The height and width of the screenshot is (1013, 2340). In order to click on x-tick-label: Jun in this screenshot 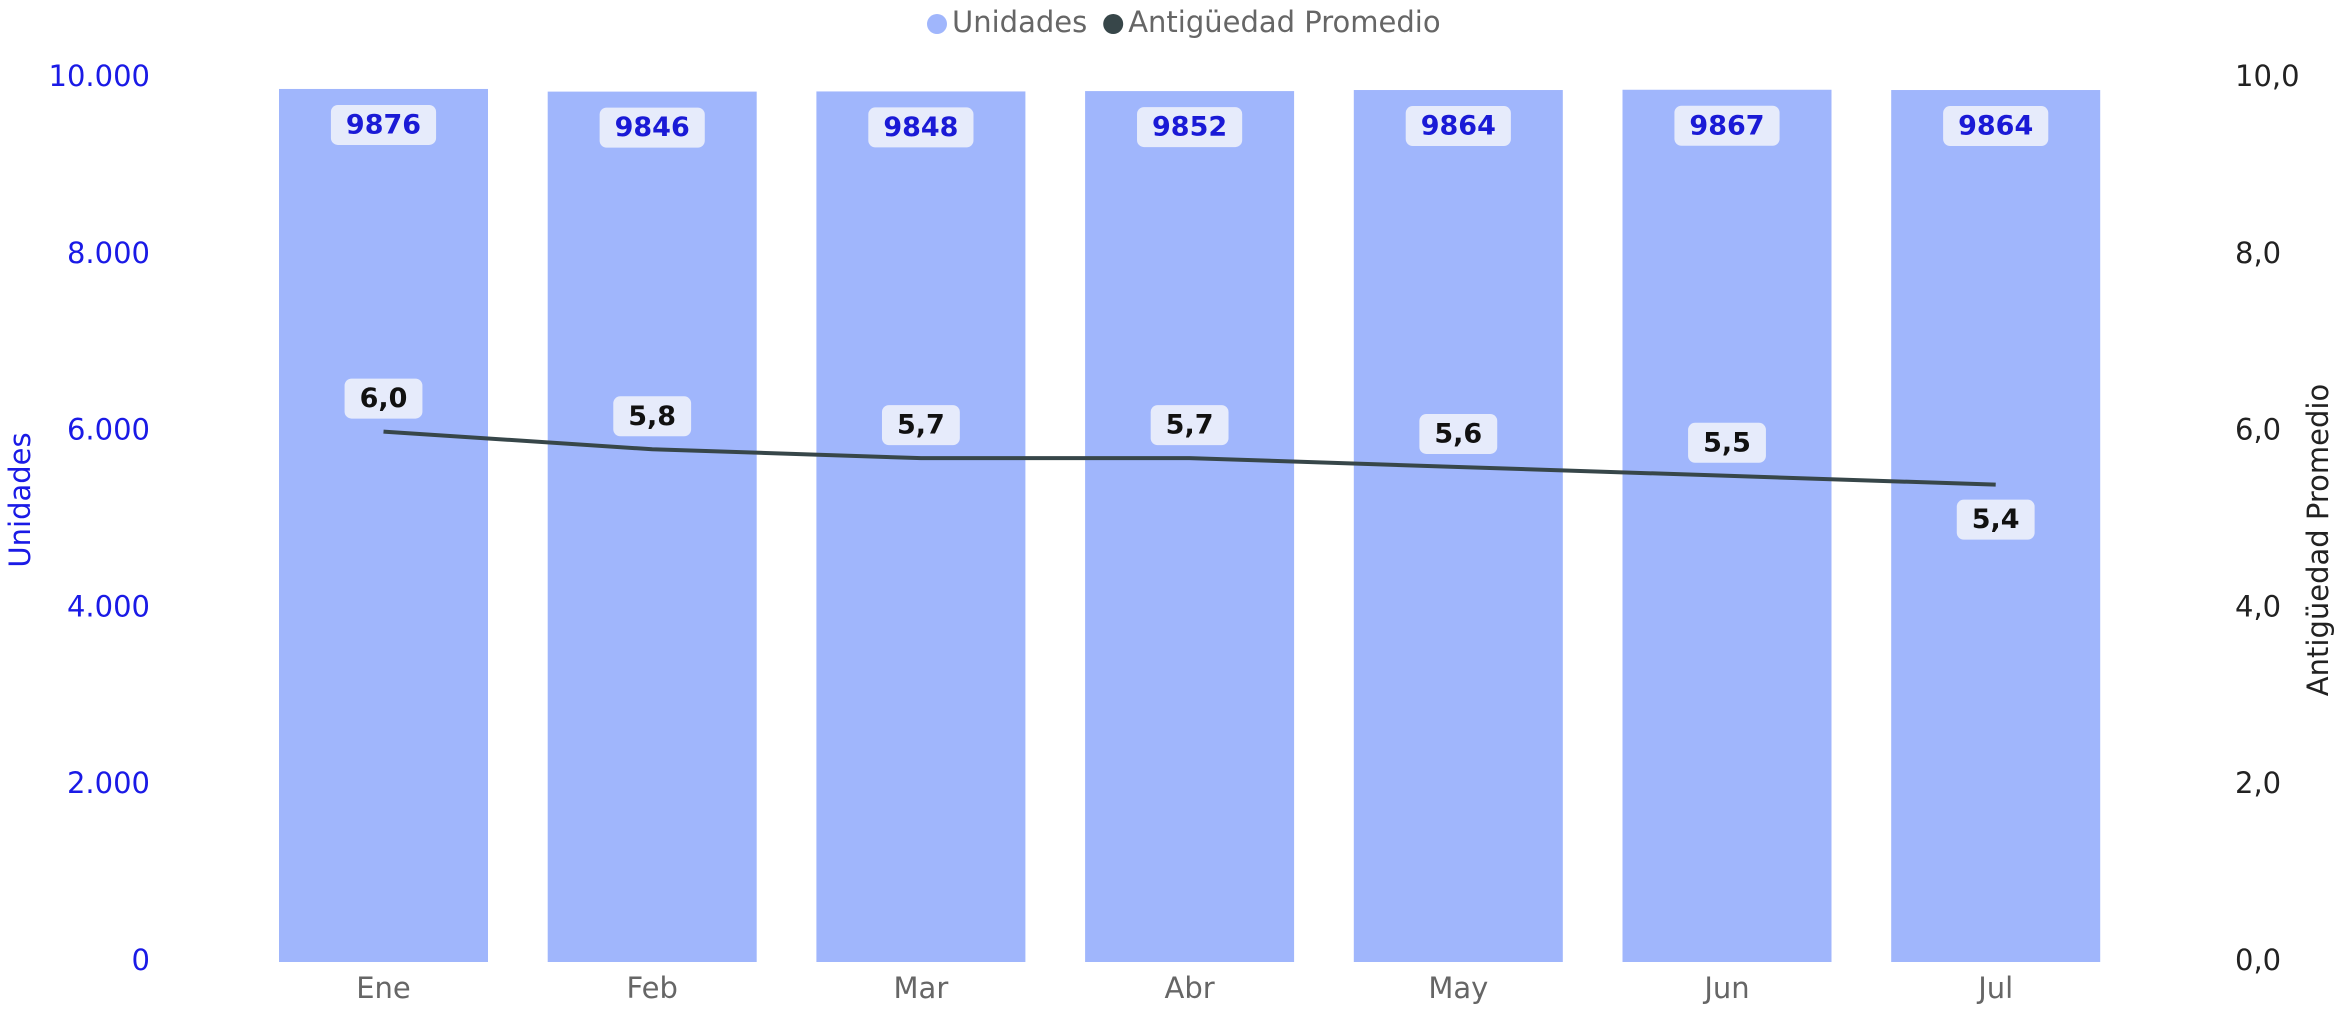, I will do `click(1725, 988)`.